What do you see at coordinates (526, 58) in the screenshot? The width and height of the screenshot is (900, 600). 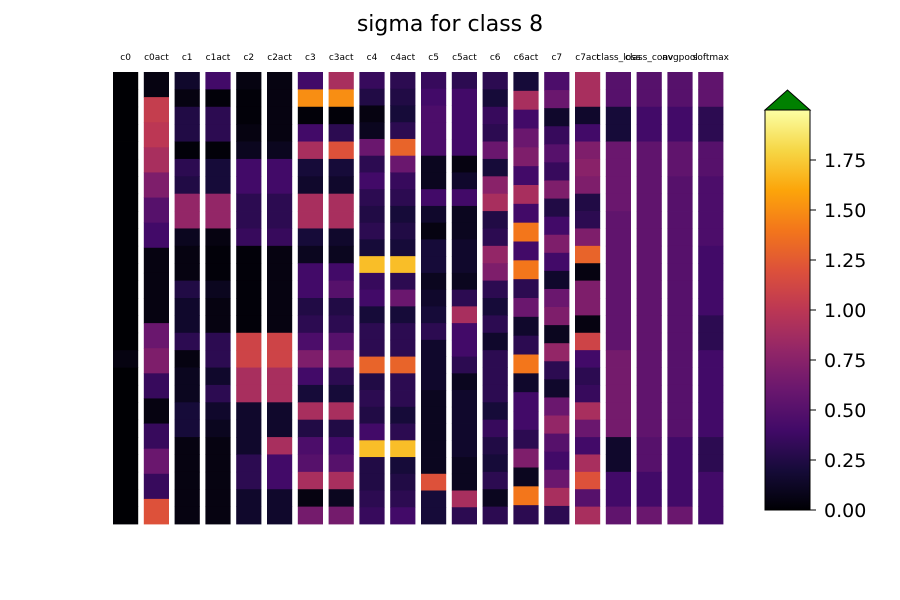 I see `column-label-c6act: c6act` at bounding box center [526, 58].